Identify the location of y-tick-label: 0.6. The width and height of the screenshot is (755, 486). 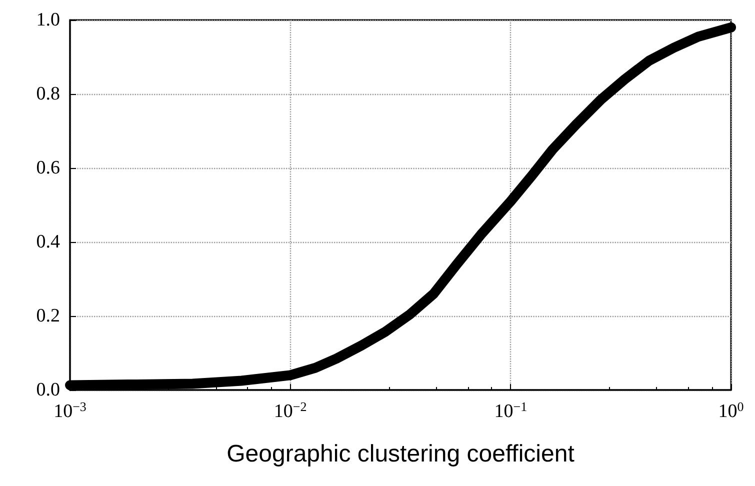
(48, 168).